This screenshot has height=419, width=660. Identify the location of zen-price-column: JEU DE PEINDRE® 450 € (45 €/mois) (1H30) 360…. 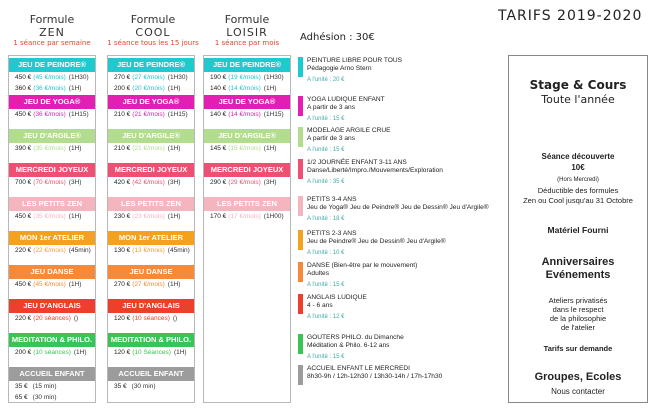
(52, 229).